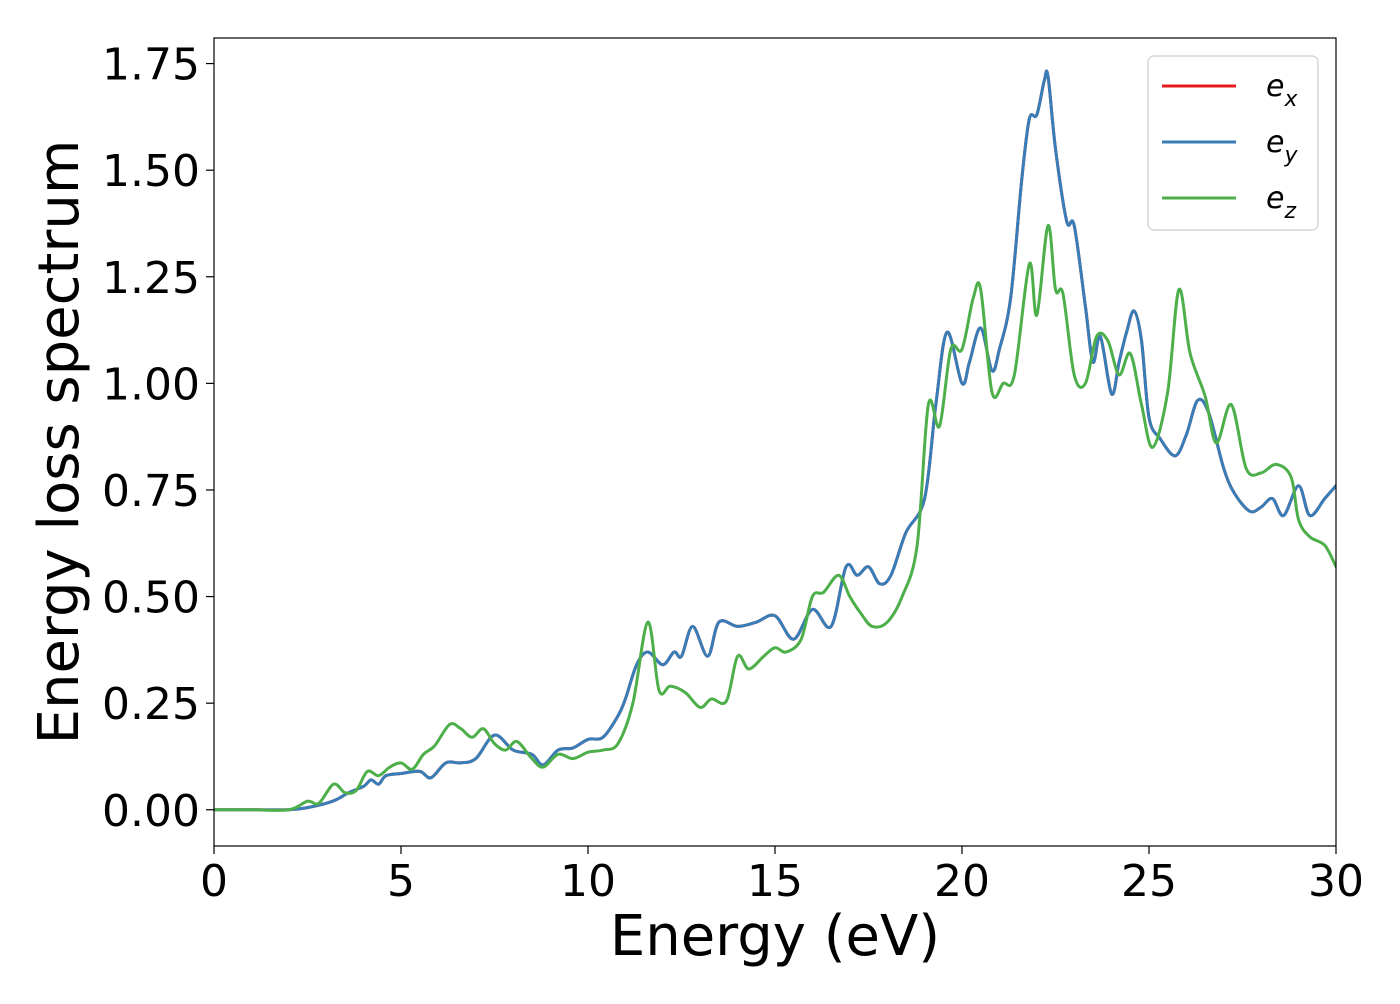 This screenshot has width=1400, height=1004. Describe the element at coordinates (151, 384) in the screenshot. I see `y-tick-label: 1.00` at that location.